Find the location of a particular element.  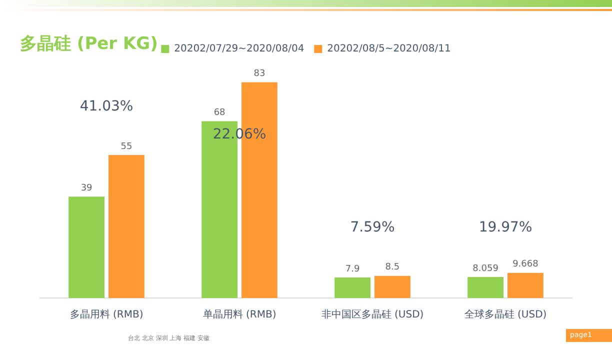

data-label: 7.9 is located at coordinates (352, 269).